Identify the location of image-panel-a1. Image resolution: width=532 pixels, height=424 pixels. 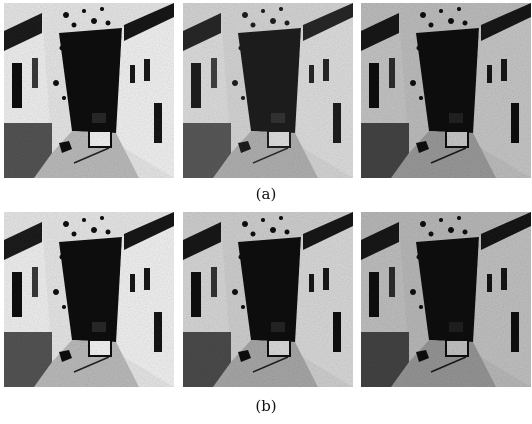
(89, 90).